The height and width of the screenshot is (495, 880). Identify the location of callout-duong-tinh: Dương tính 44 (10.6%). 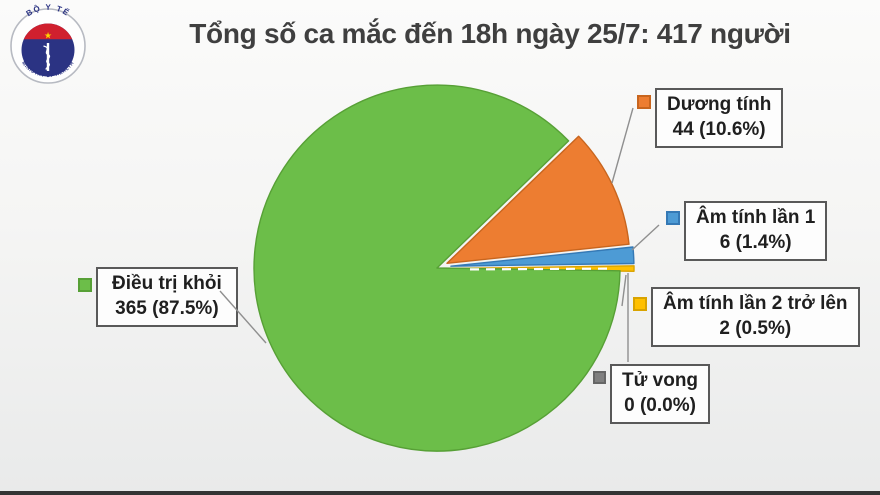
(710, 118).